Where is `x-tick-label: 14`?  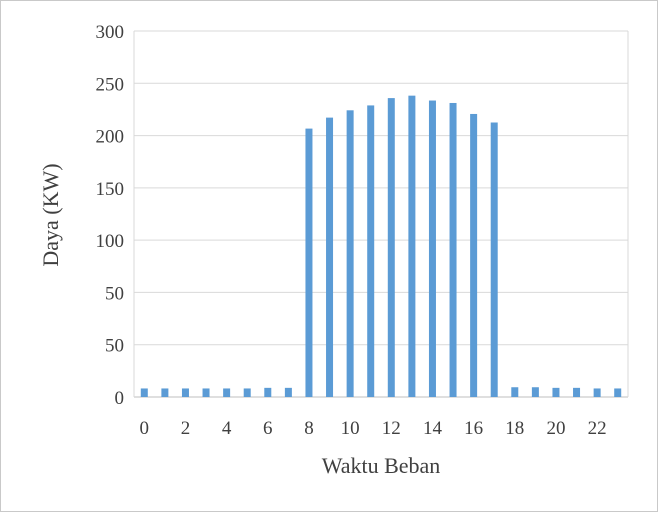
x-tick-label: 14 is located at coordinates (433, 428).